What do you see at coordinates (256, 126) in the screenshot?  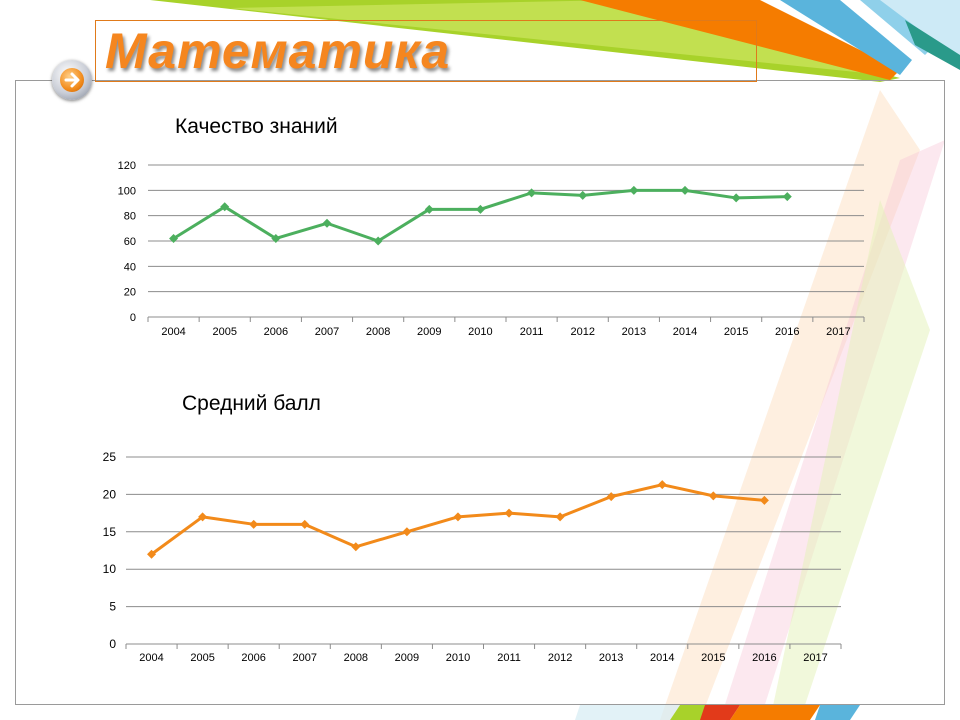 I see `chart-1-title: Качество знаний` at bounding box center [256, 126].